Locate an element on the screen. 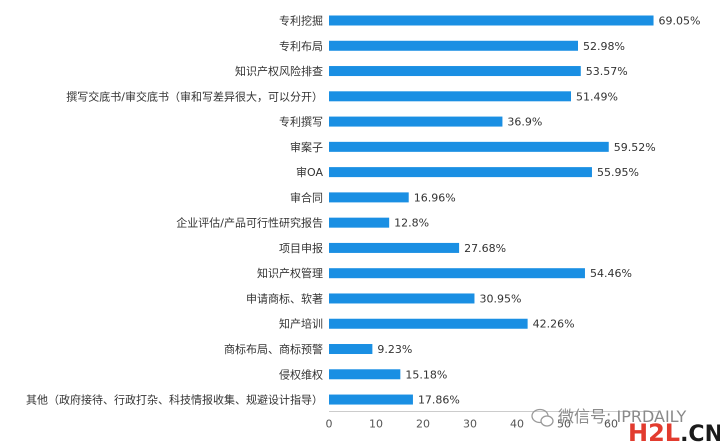  value-label: 9.23% is located at coordinates (394, 349).